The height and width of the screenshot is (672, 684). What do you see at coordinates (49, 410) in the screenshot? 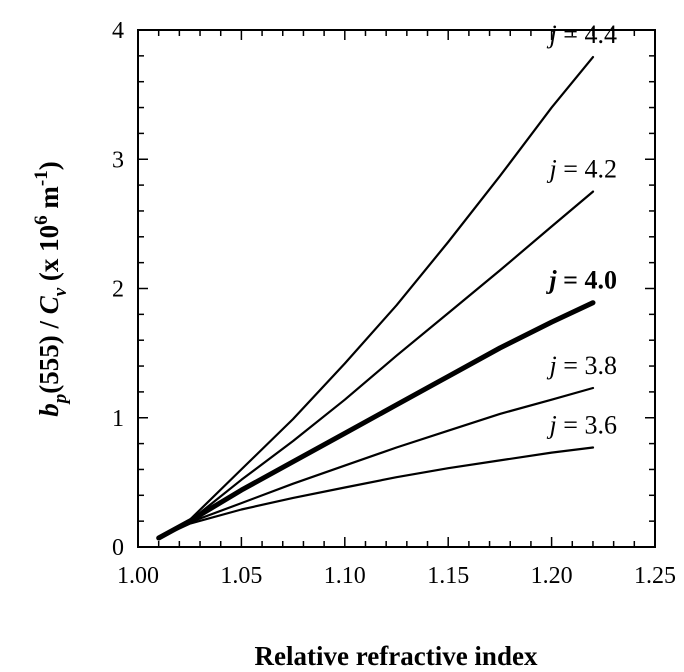
I see `y-title-b: b` at bounding box center [49, 410].